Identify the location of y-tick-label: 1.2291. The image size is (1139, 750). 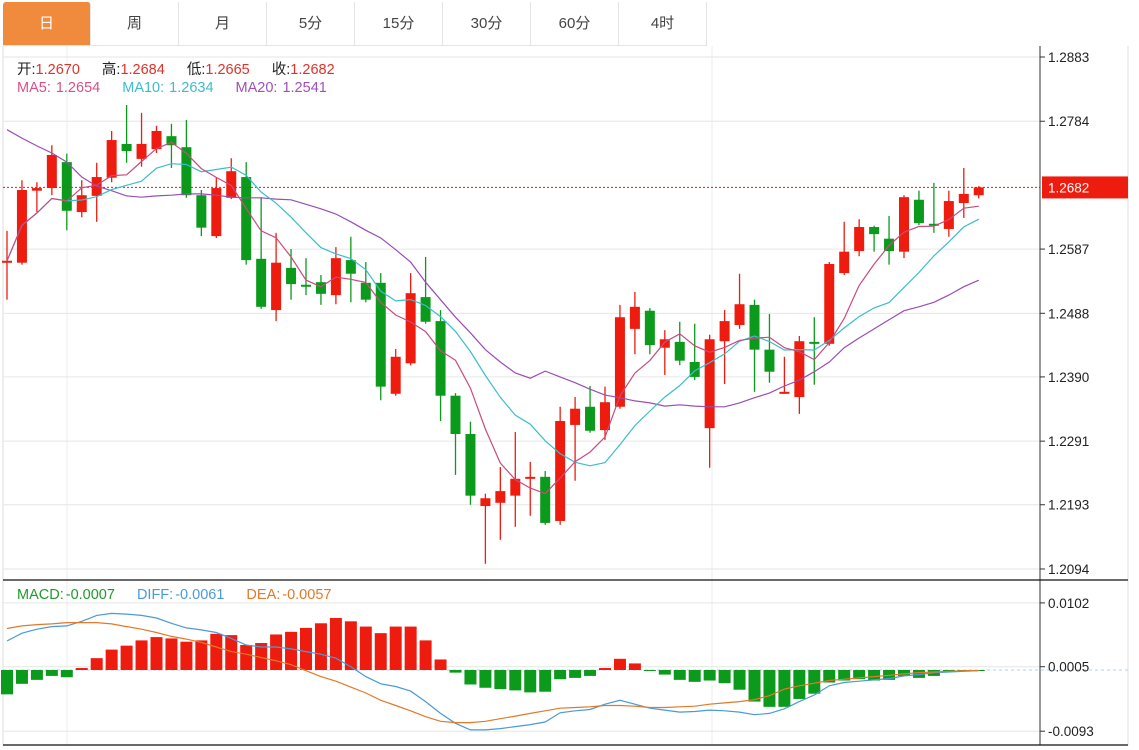
(1068, 441).